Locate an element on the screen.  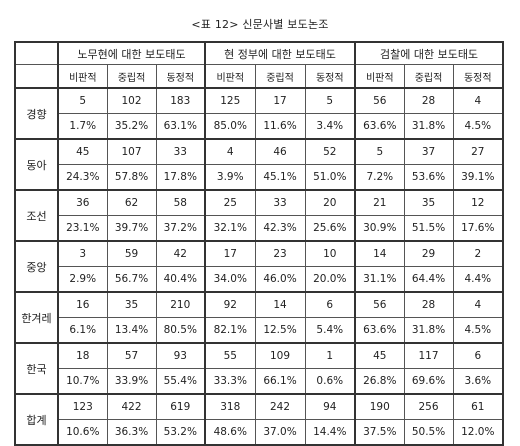
count-cell: 20 is located at coordinates (330, 202).